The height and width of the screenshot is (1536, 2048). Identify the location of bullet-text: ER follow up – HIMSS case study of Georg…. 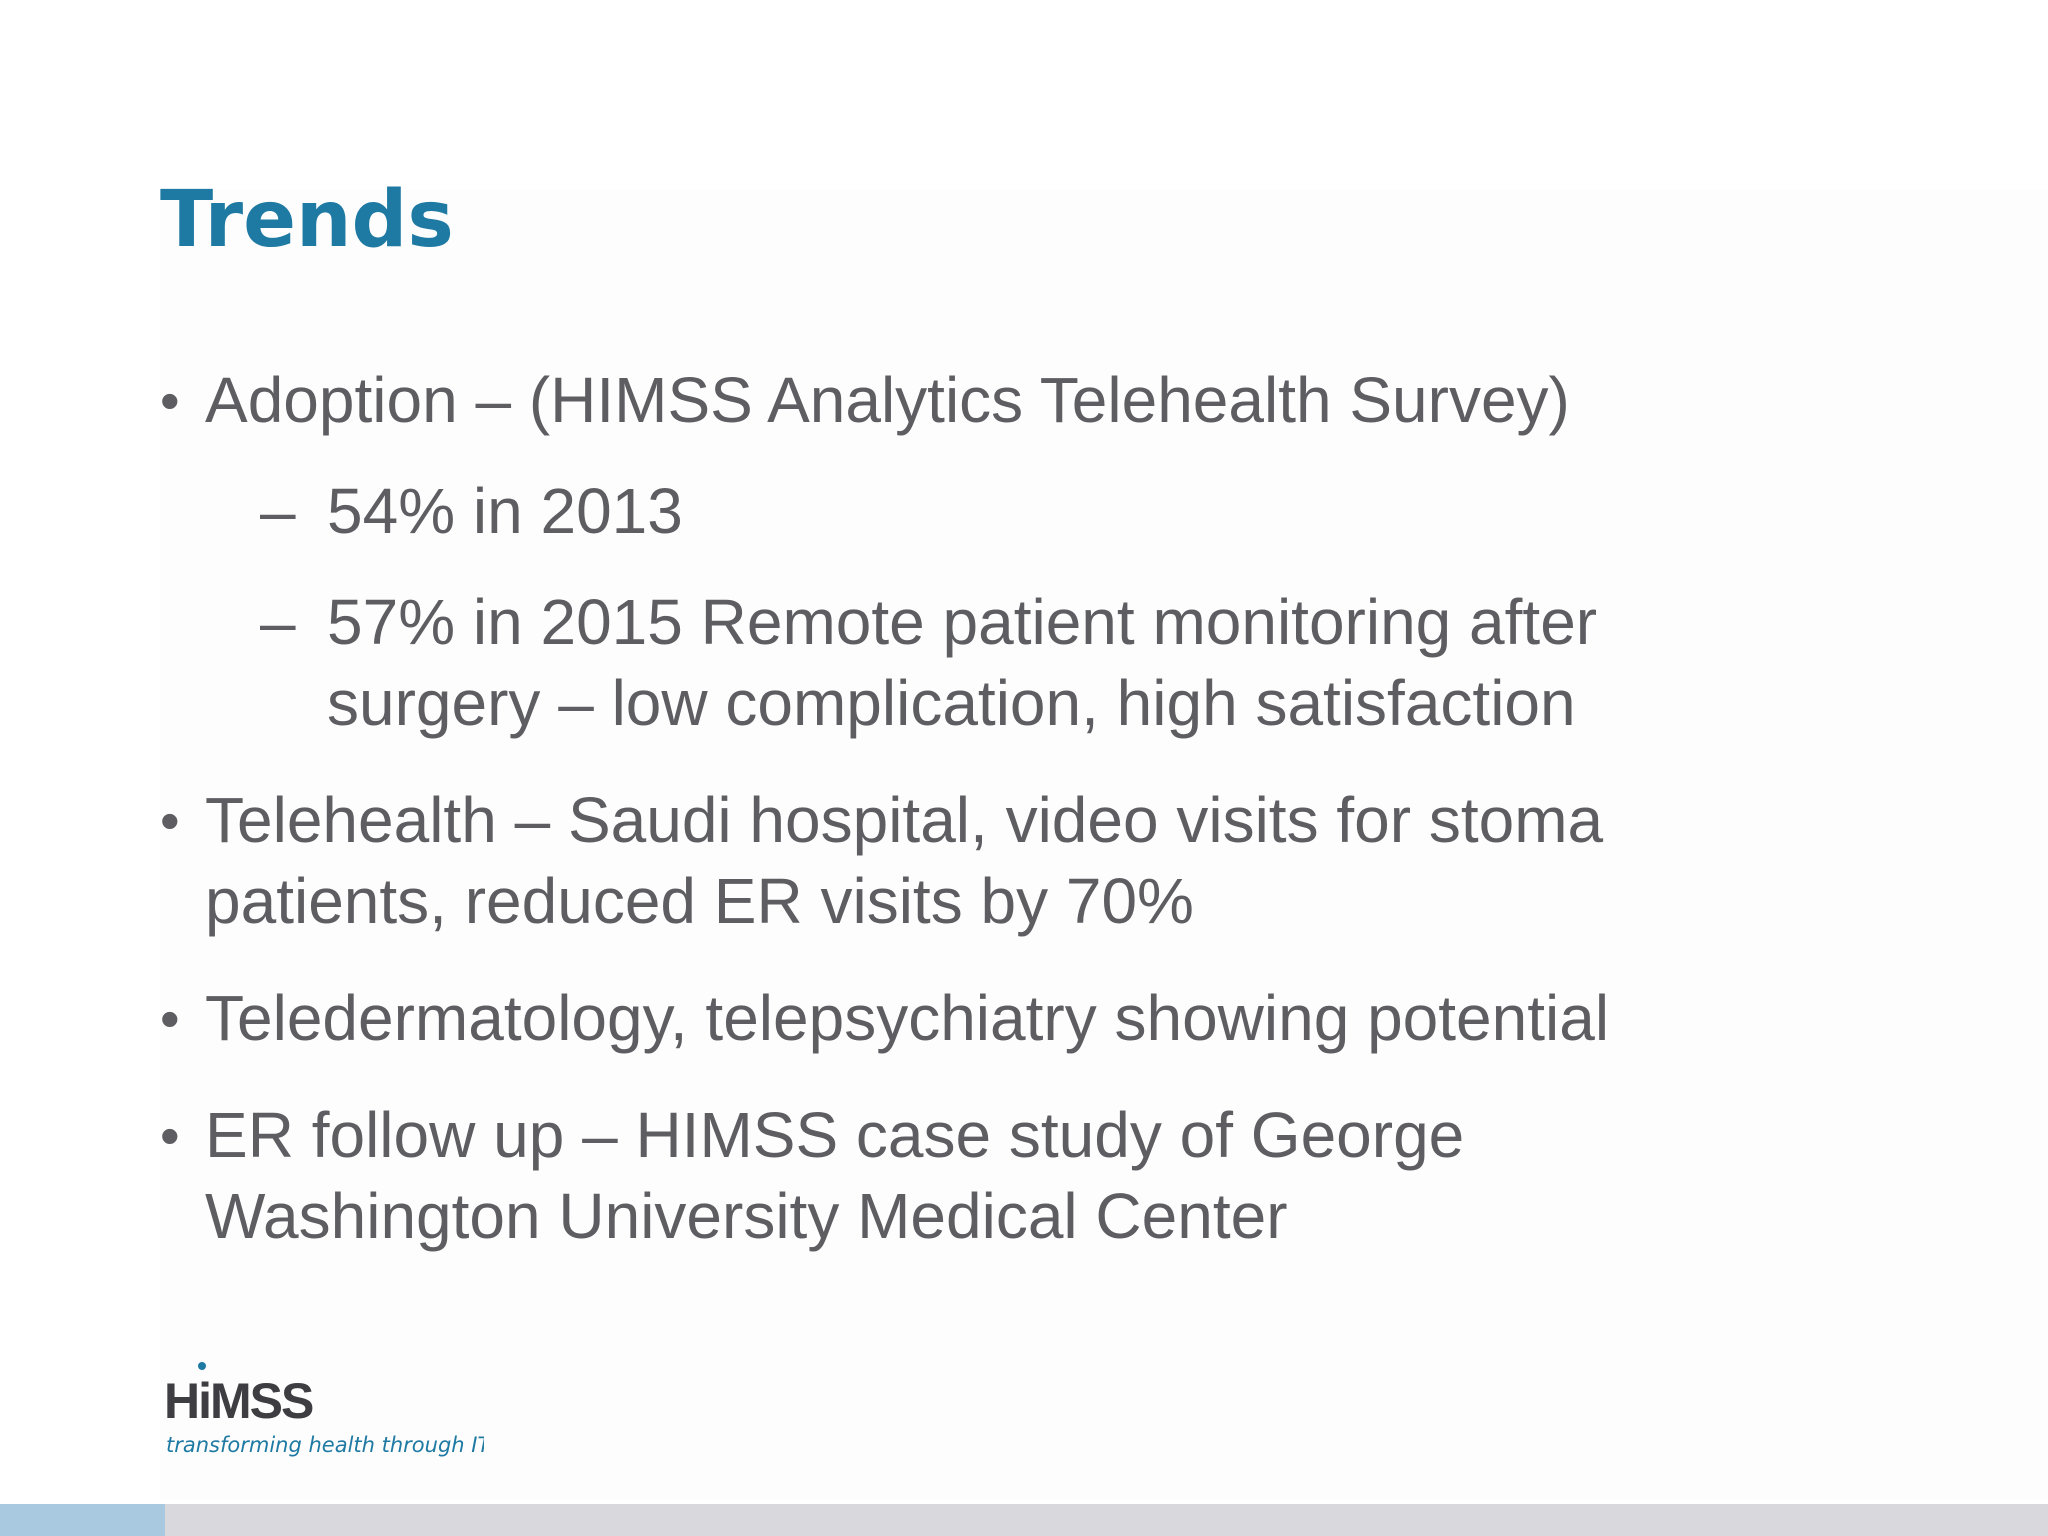
(835, 1175).